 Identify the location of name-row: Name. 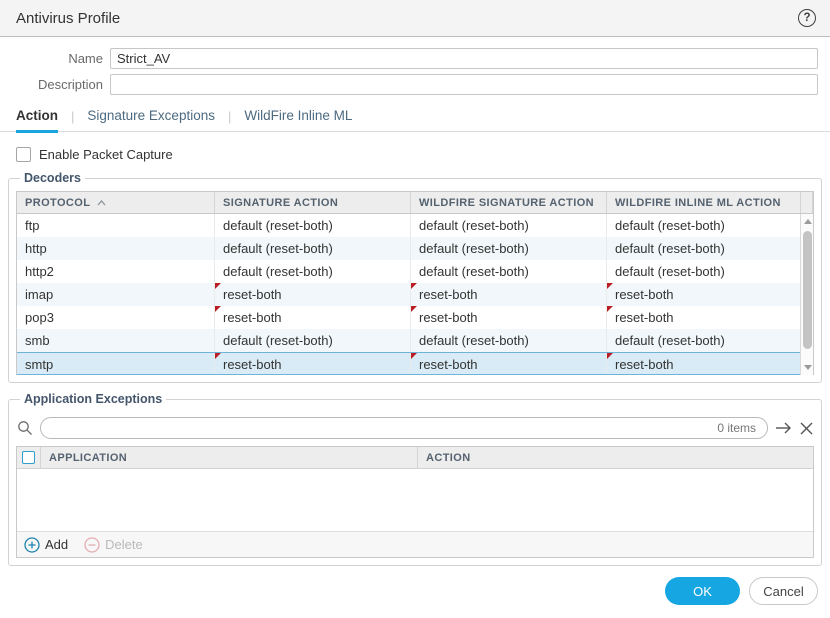
(409, 58).